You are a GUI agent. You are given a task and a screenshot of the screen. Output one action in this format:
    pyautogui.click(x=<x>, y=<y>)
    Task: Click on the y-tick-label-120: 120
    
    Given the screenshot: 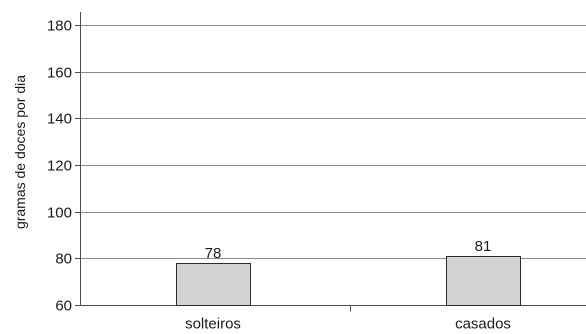 What is the action you would take?
    pyautogui.click(x=59, y=166)
    